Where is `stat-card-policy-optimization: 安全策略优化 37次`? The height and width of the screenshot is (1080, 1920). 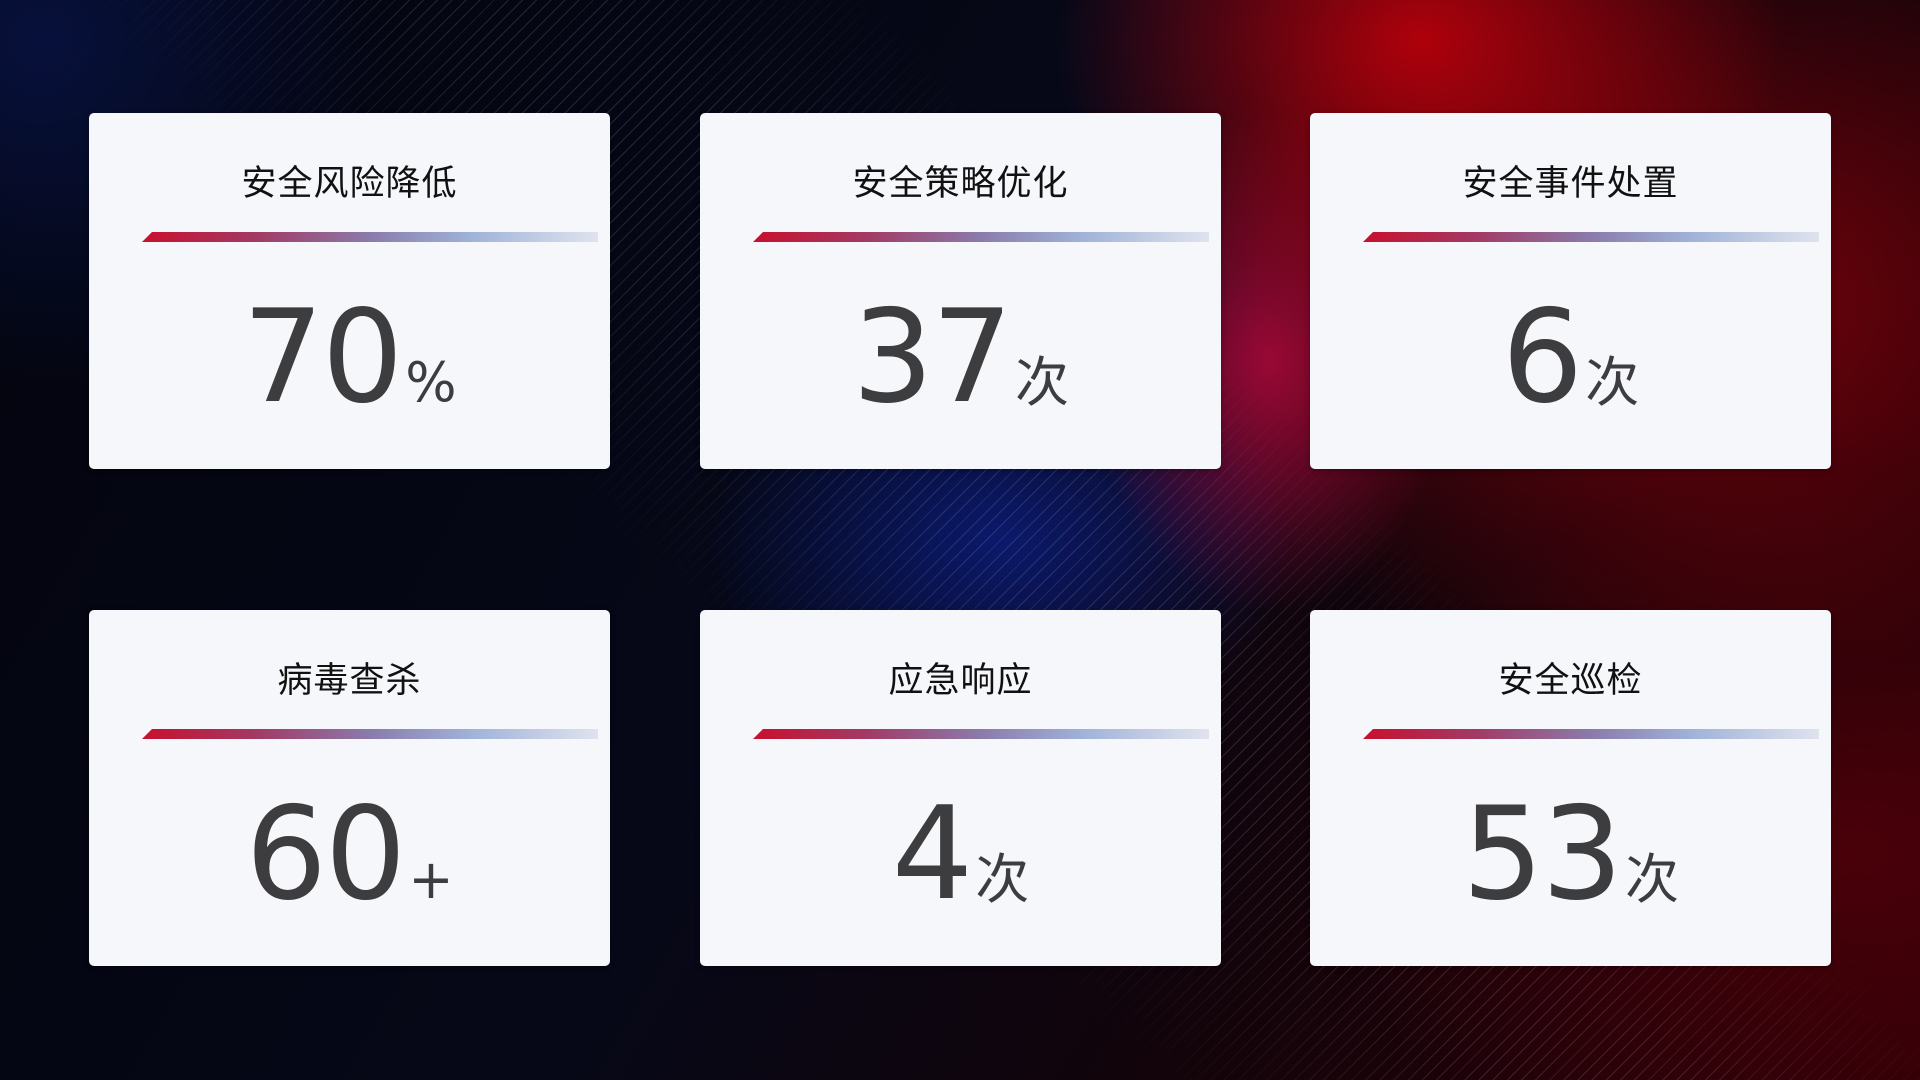 stat-card-policy-optimization: 安全策略优化 37次 is located at coordinates (960, 291).